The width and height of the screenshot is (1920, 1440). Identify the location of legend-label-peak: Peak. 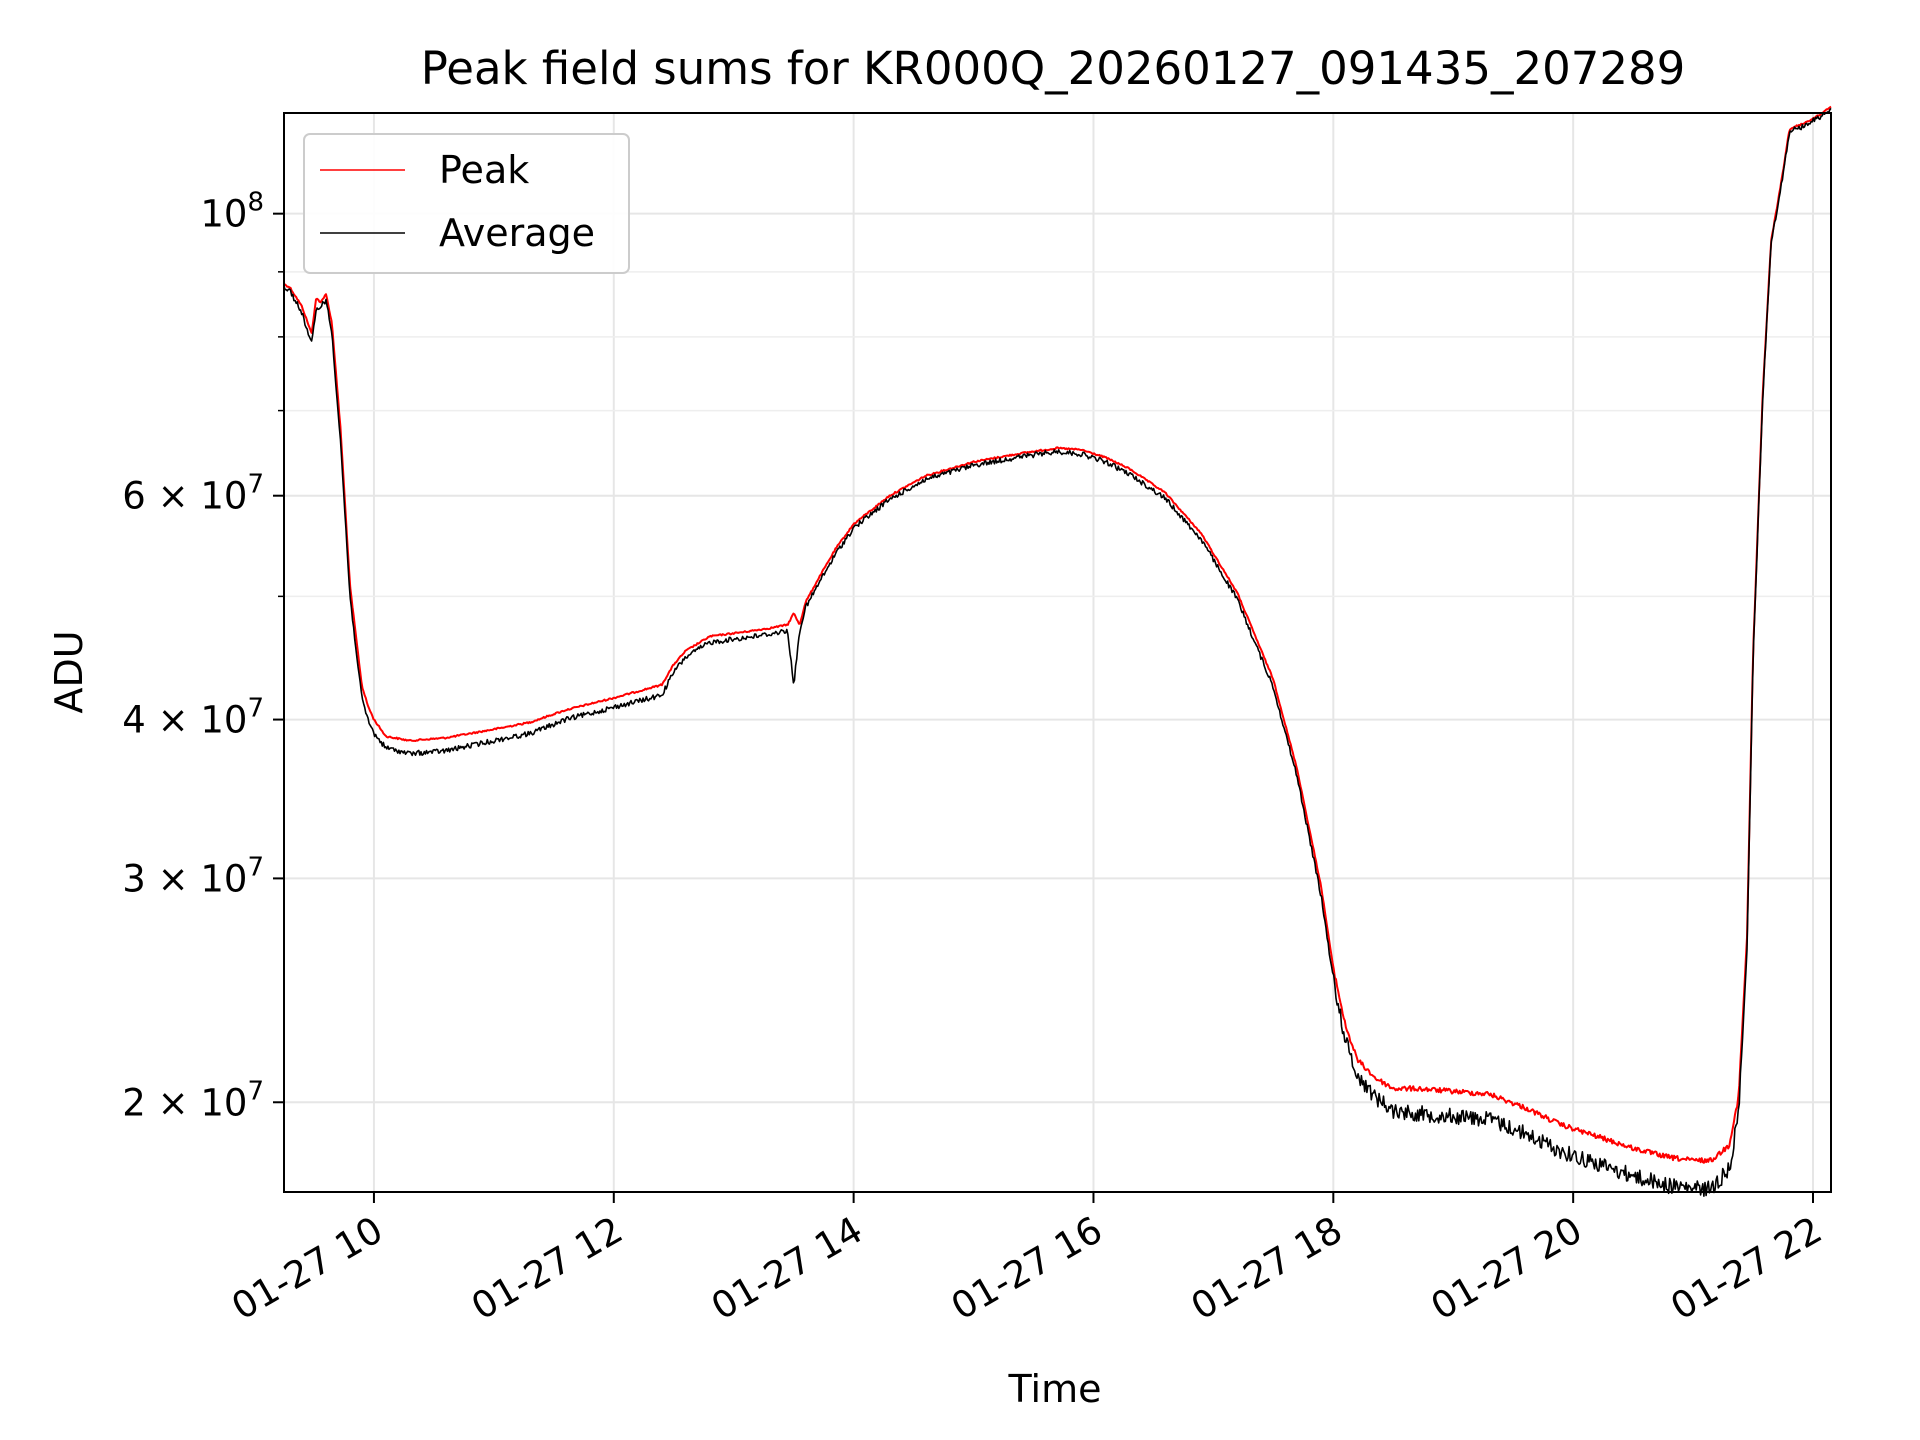
(484, 170).